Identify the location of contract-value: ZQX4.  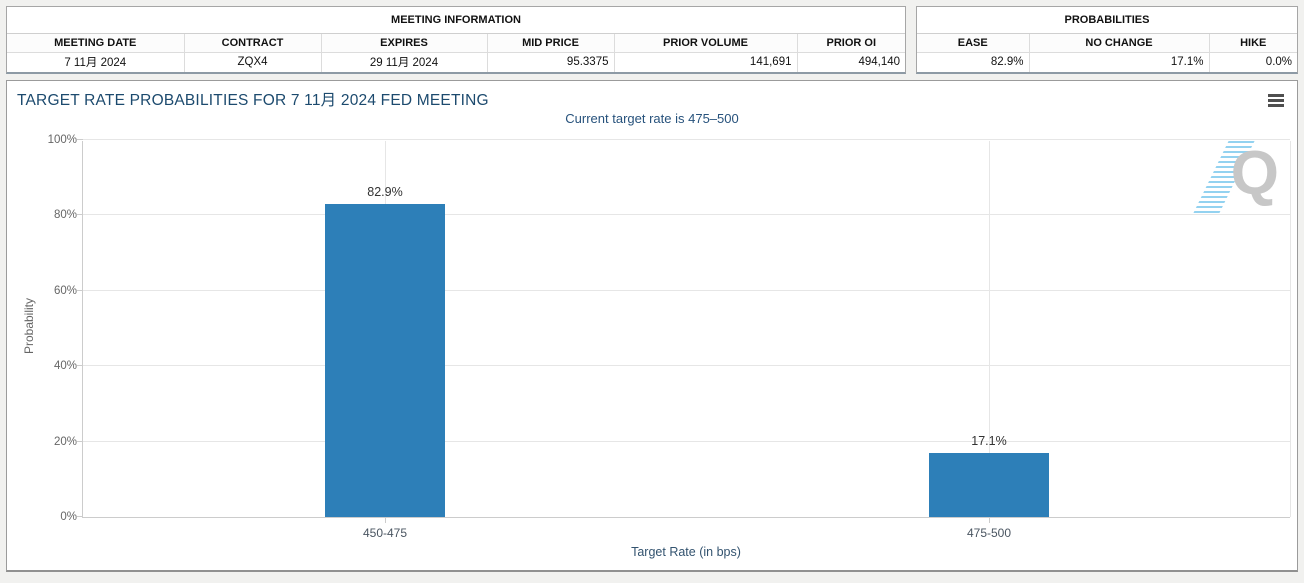
(252, 61).